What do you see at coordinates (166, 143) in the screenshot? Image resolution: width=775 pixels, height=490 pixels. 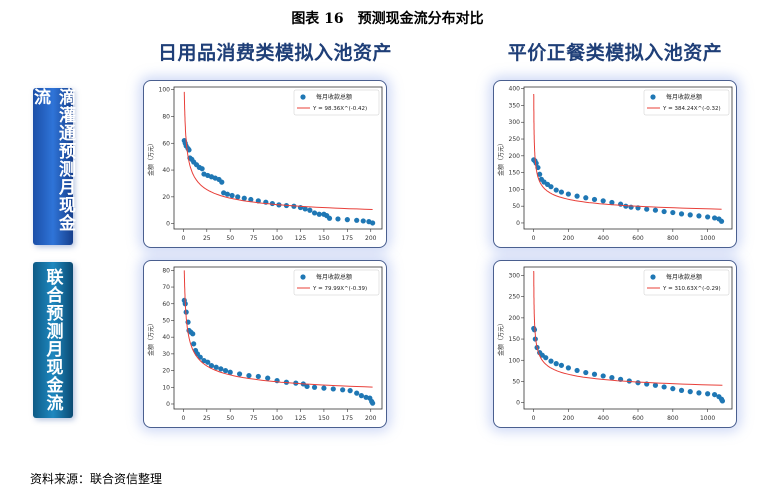 I see `y-tick-label: 60` at bounding box center [166, 143].